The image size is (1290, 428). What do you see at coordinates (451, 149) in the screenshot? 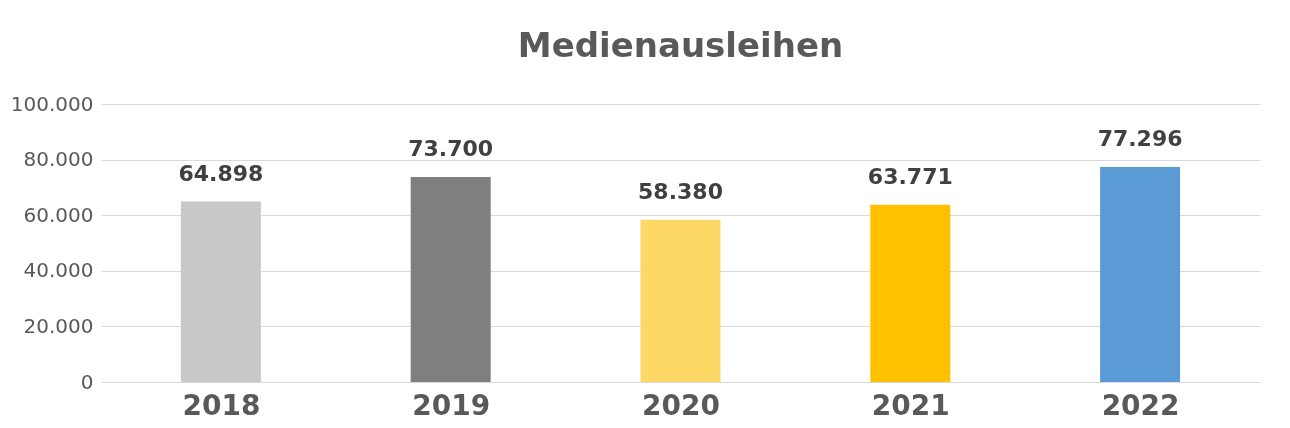
I see `data-label: 73.700` at bounding box center [451, 149].